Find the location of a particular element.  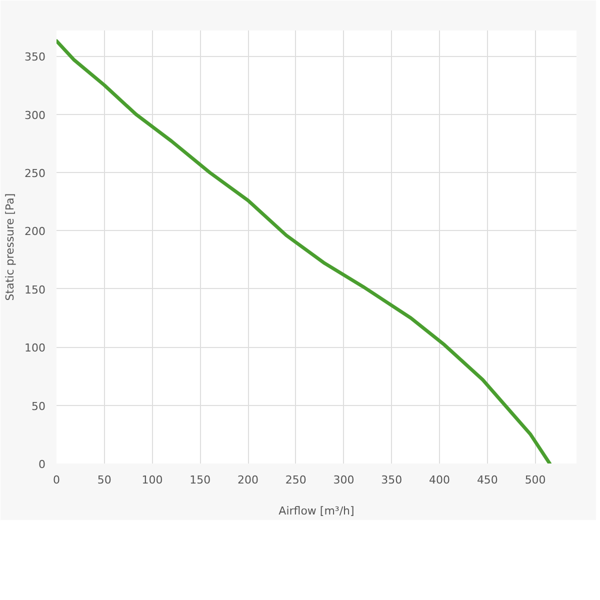

x-tick-label: 150 is located at coordinates (200, 480).